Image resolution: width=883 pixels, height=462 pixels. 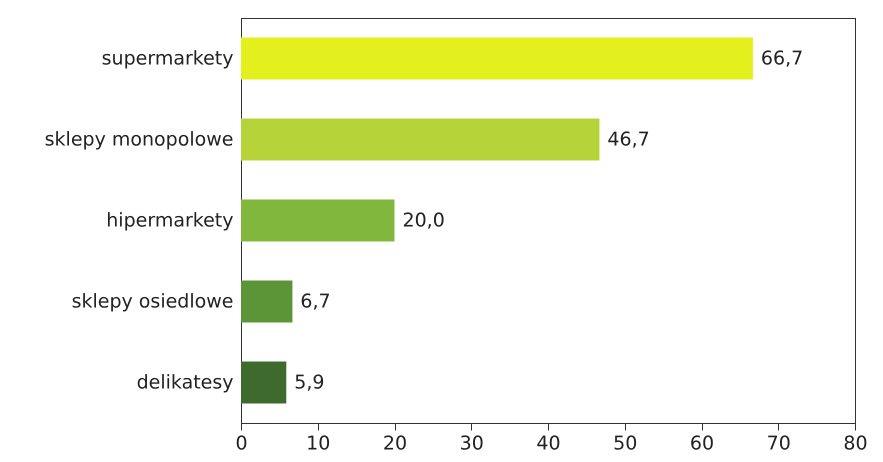 What do you see at coordinates (472, 443) in the screenshot?
I see `x-tick-label: 30` at bounding box center [472, 443].